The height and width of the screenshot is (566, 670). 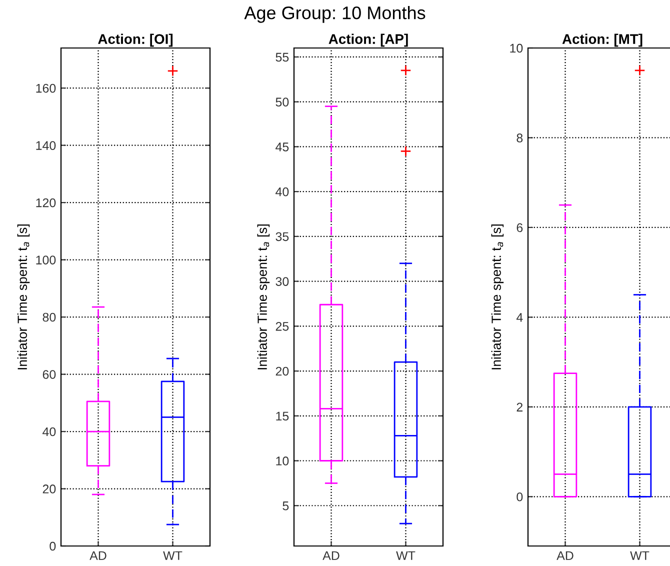 I want to click on y-tick-label: 50, so click(x=282, y=102).